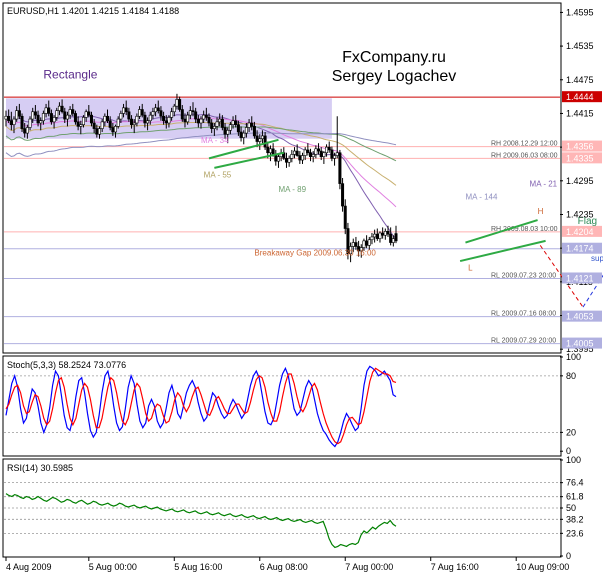 This screenshot has width=603, height=580. Describe the element at coordinates (580, 113) in the screenshot. I see `price-tick-label: 1.4415` at that location.